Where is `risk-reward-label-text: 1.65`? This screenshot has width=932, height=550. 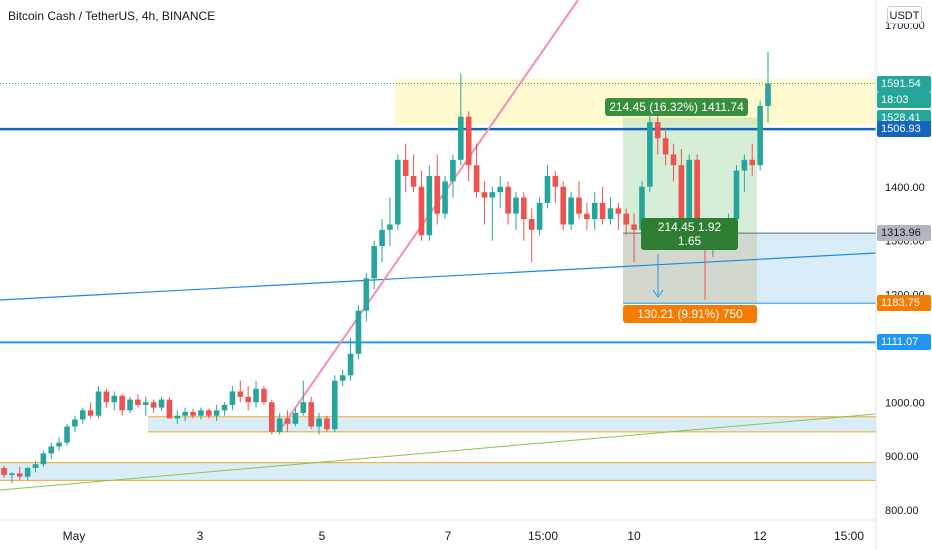
risk-reward-label-text: 1.65 is located at coordinates (690, 241).